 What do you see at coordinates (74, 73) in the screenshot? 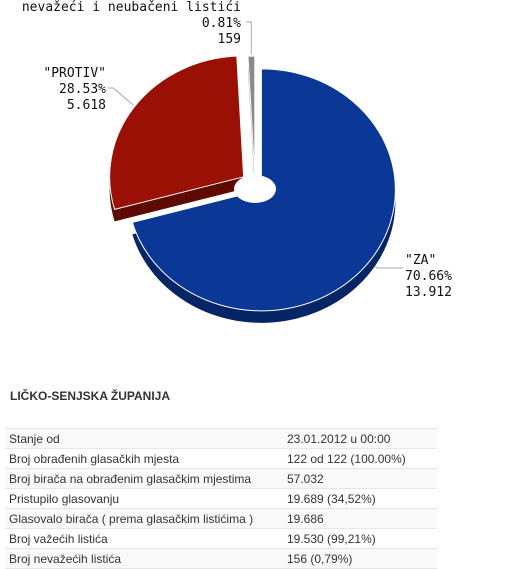
I see `slice-name-protiv: "PROTIV"` at bounding box center [74, 73].